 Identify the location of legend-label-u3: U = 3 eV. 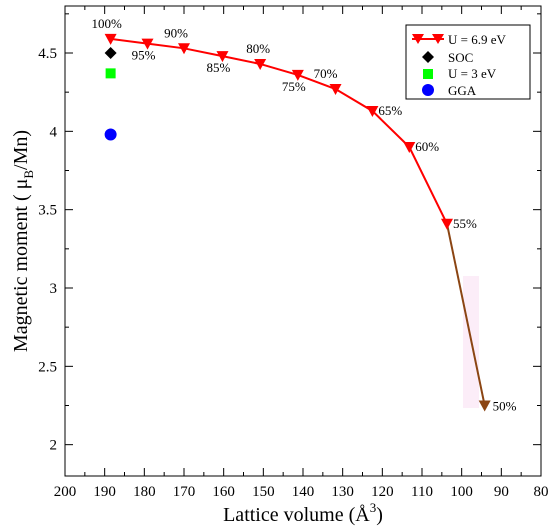
(472, 73).